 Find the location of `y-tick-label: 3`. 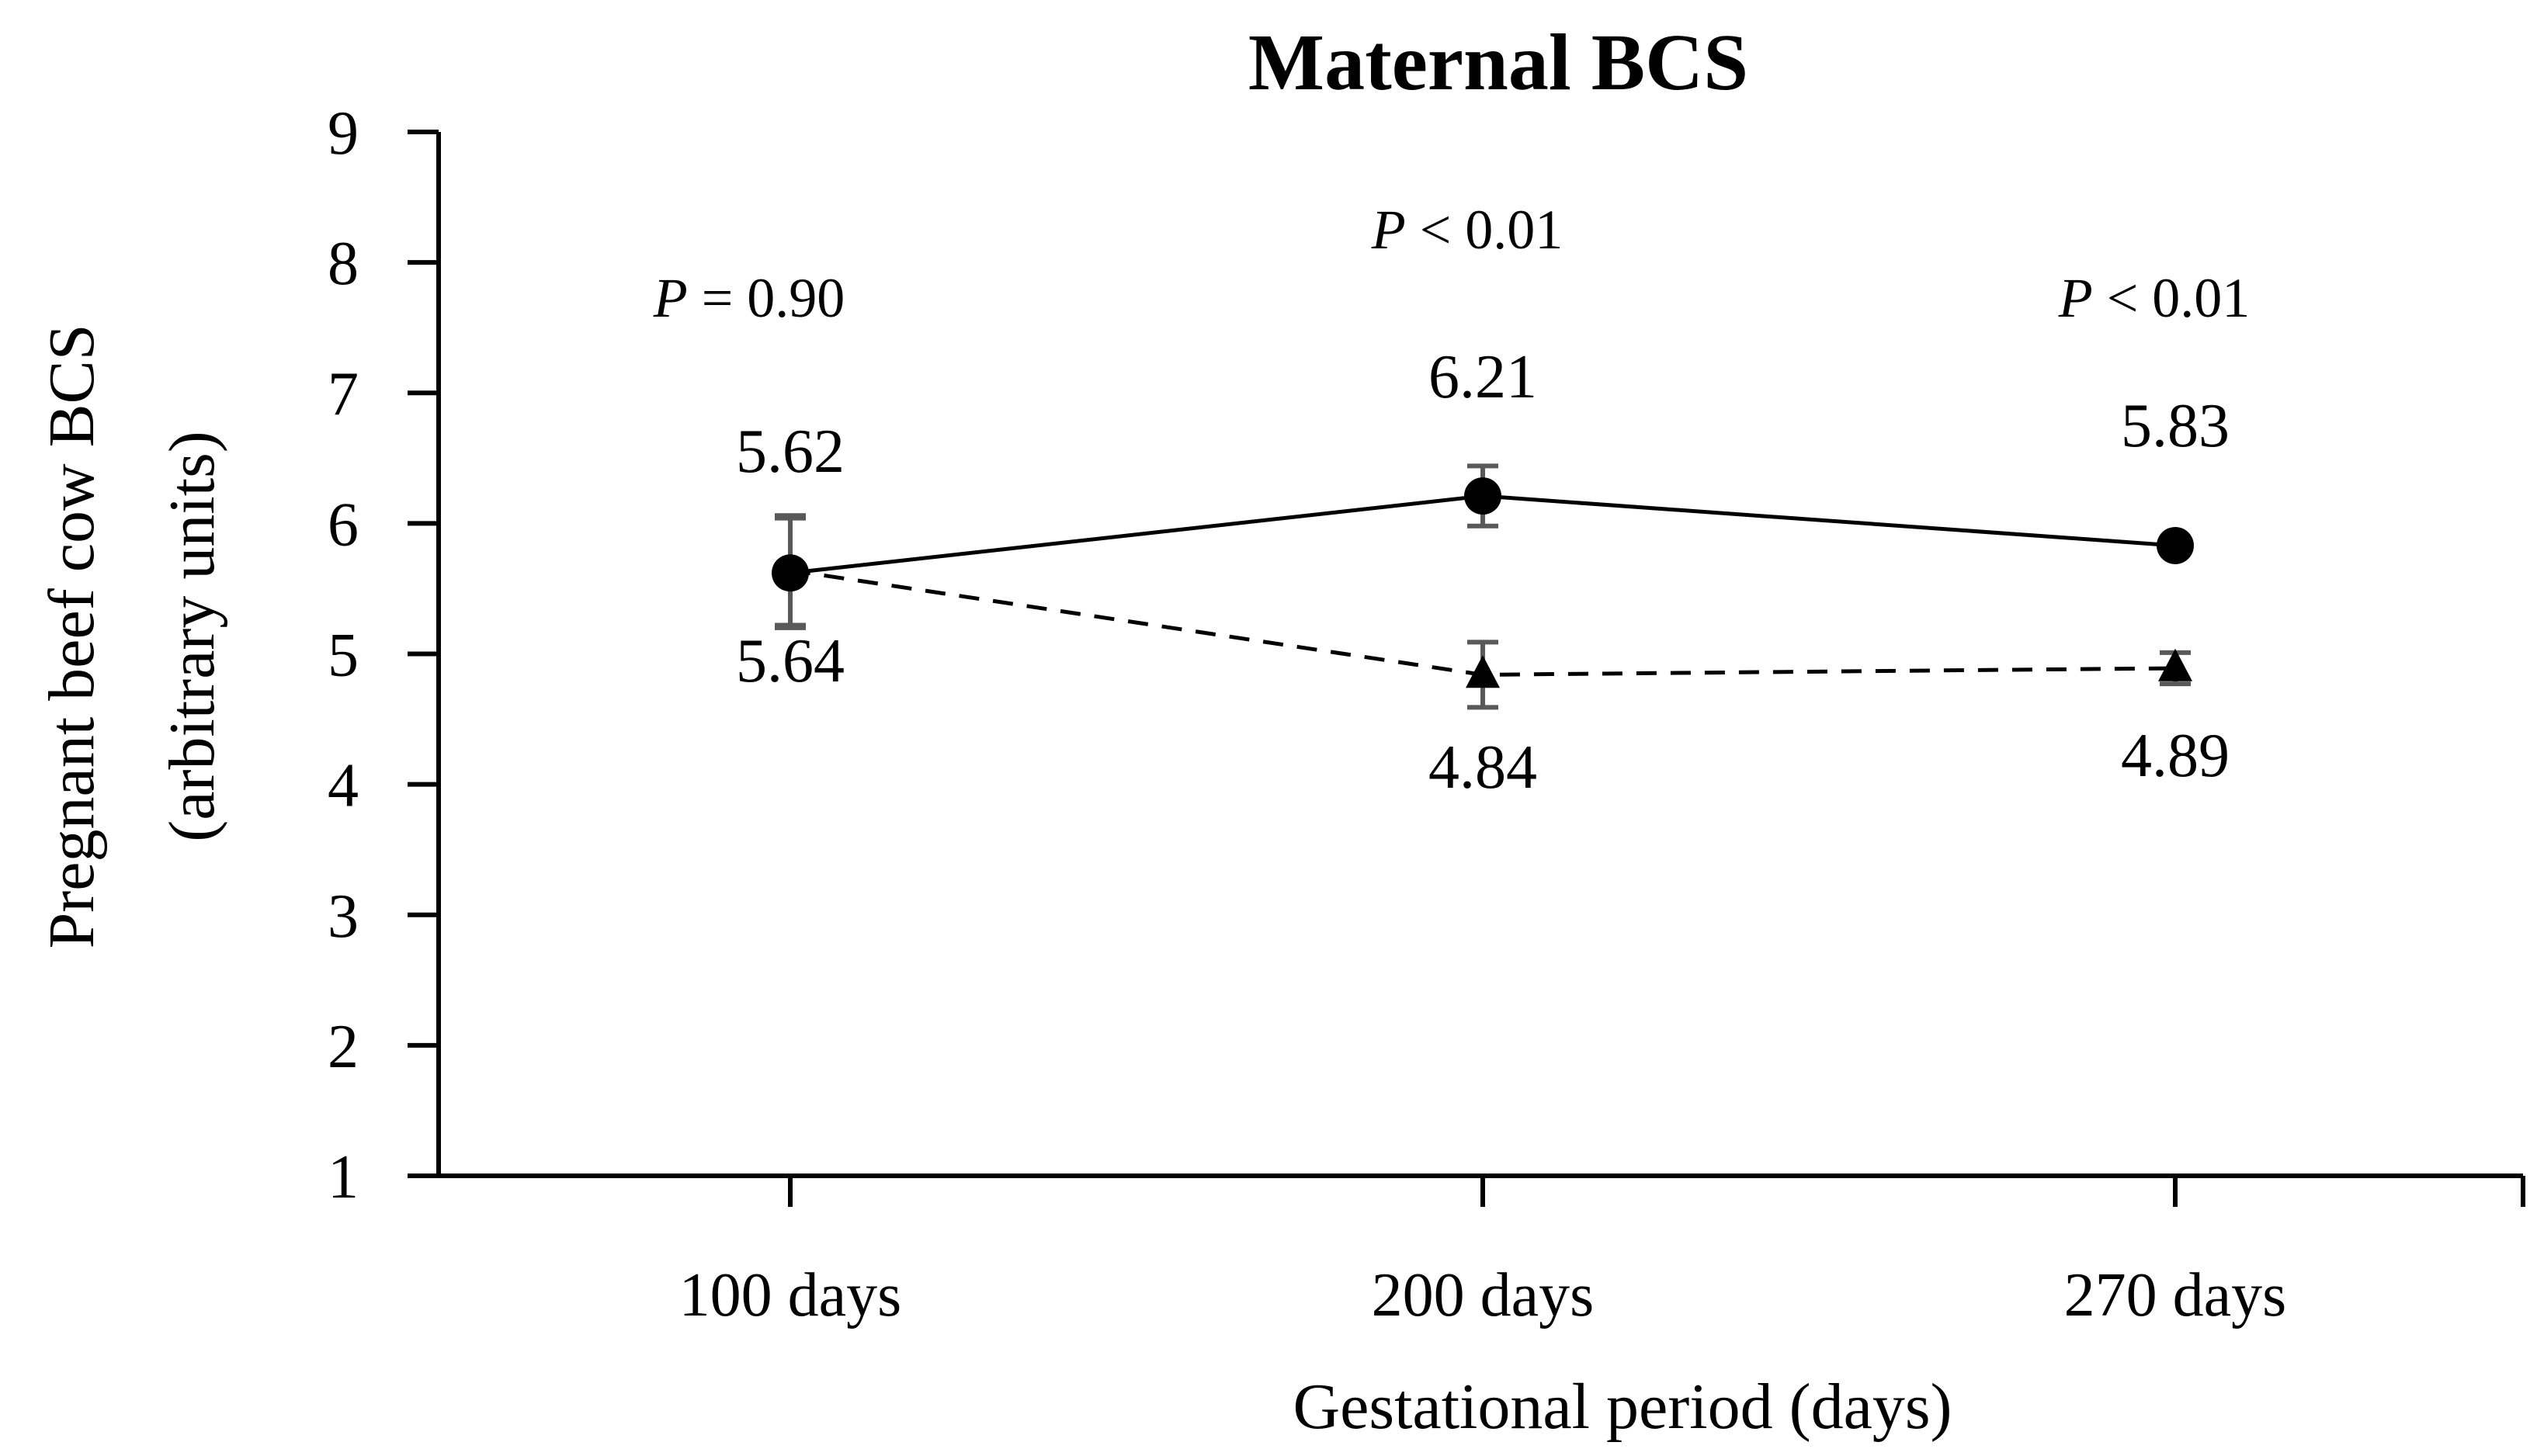

y-tick-label: 3 is located at coordinates (343, 916).